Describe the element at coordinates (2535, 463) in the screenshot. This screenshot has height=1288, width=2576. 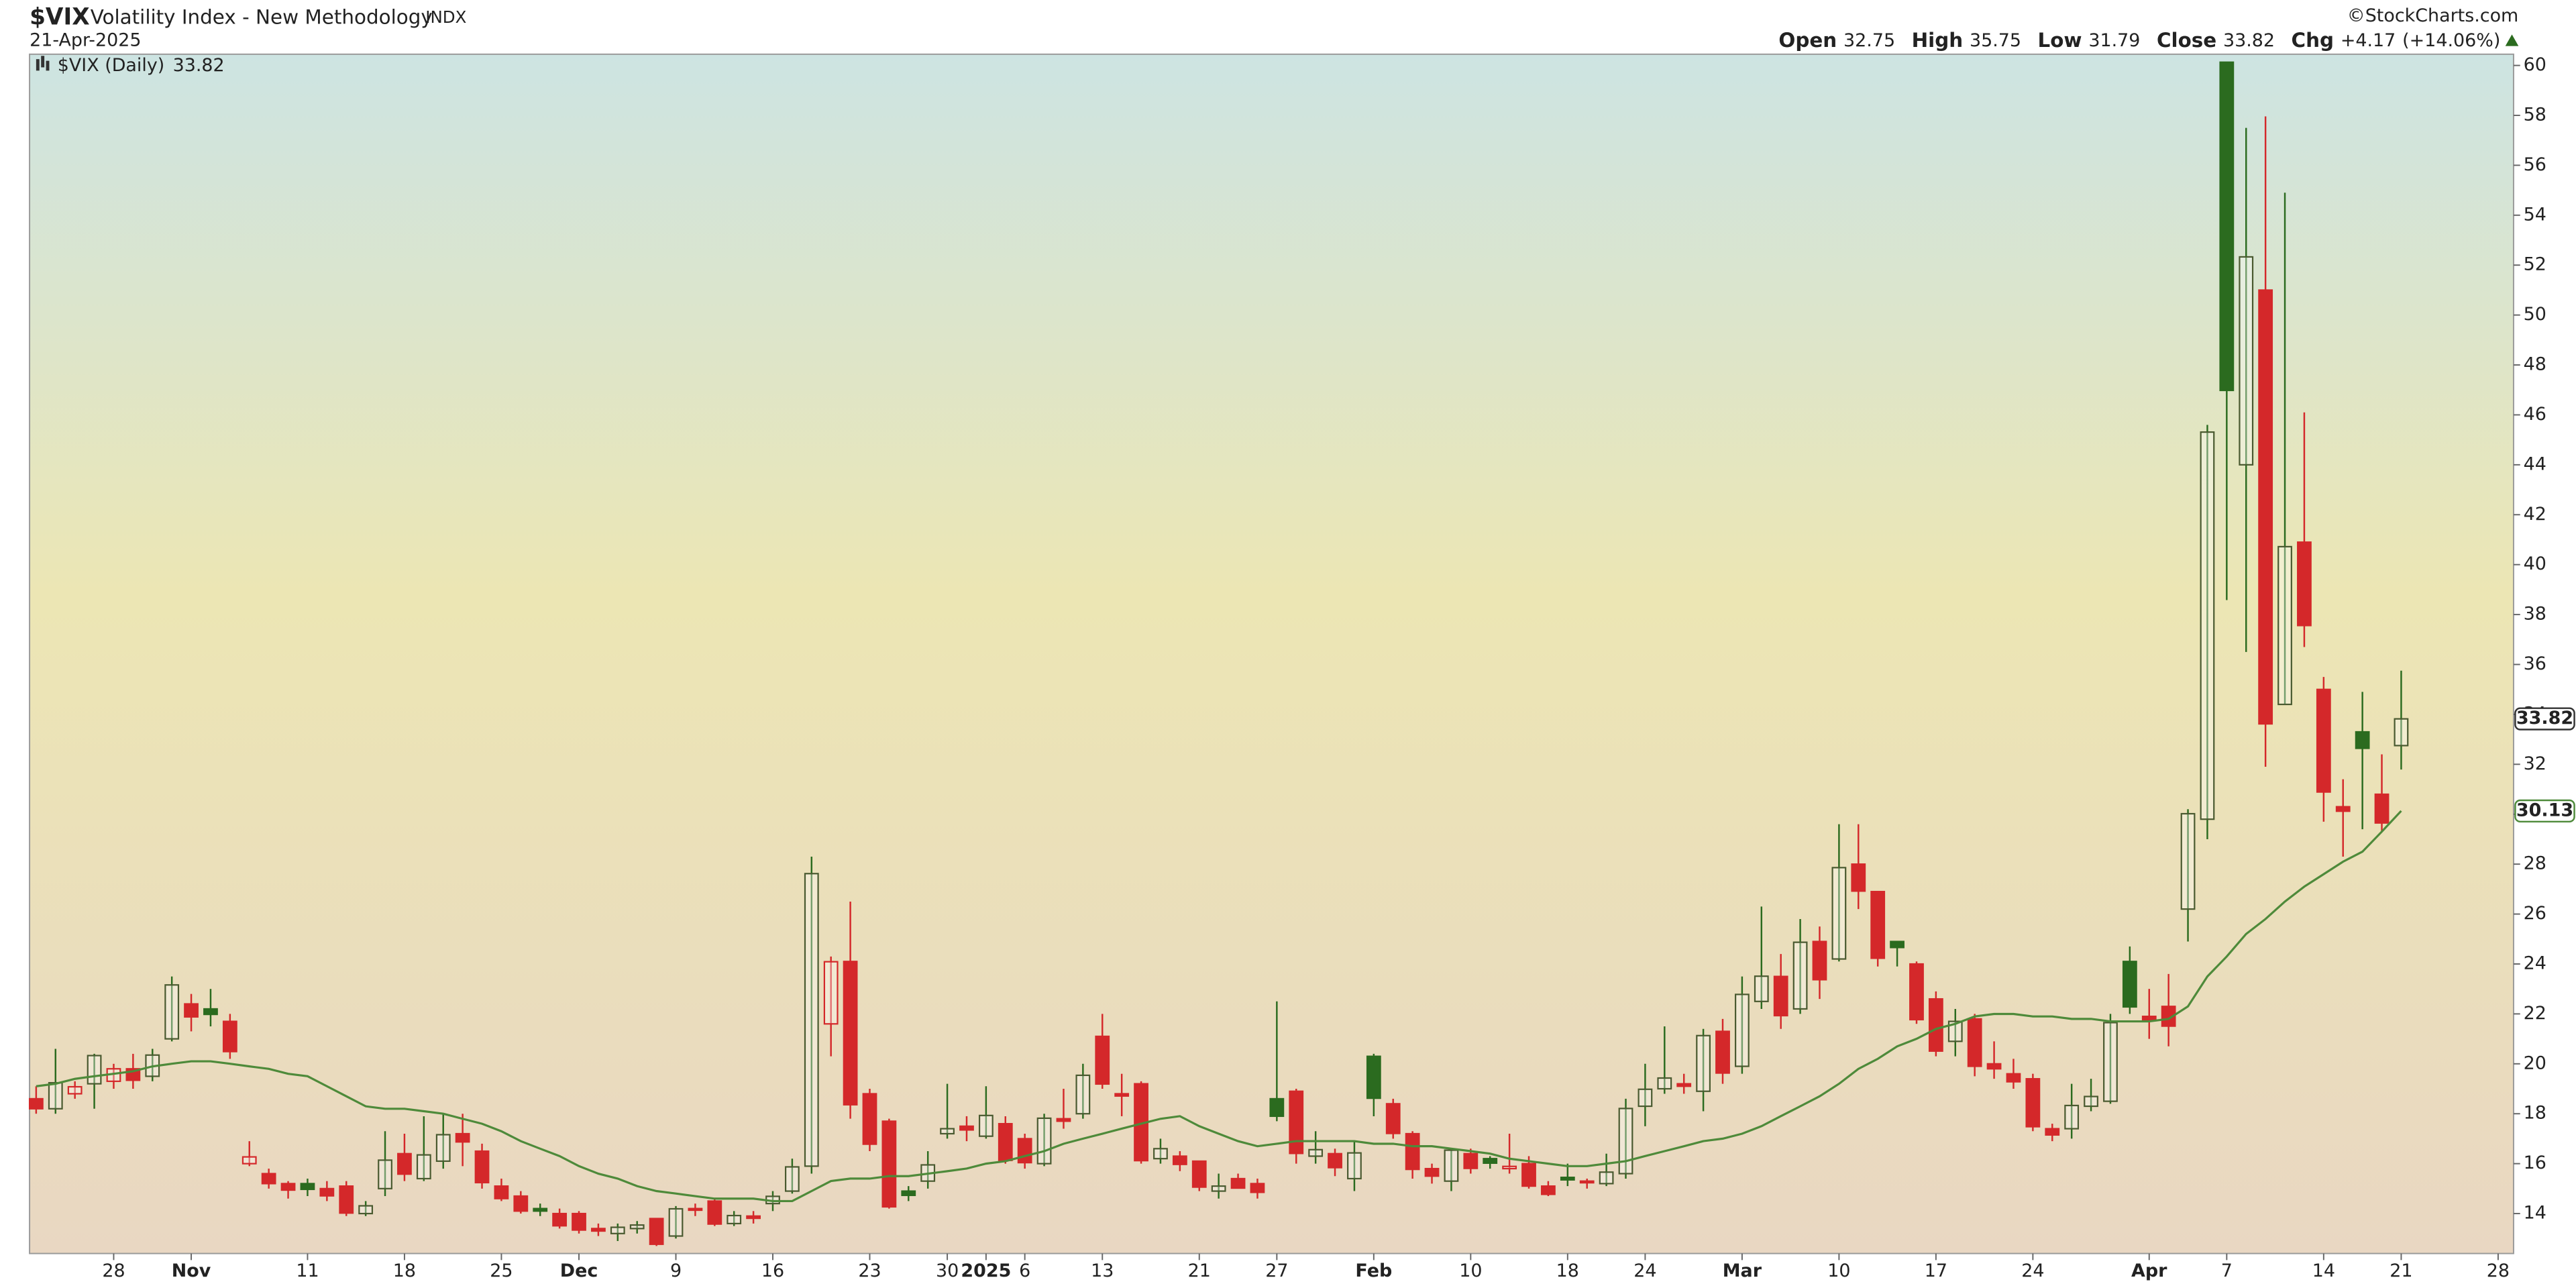
I see `y-tick-label: 44` at that location.